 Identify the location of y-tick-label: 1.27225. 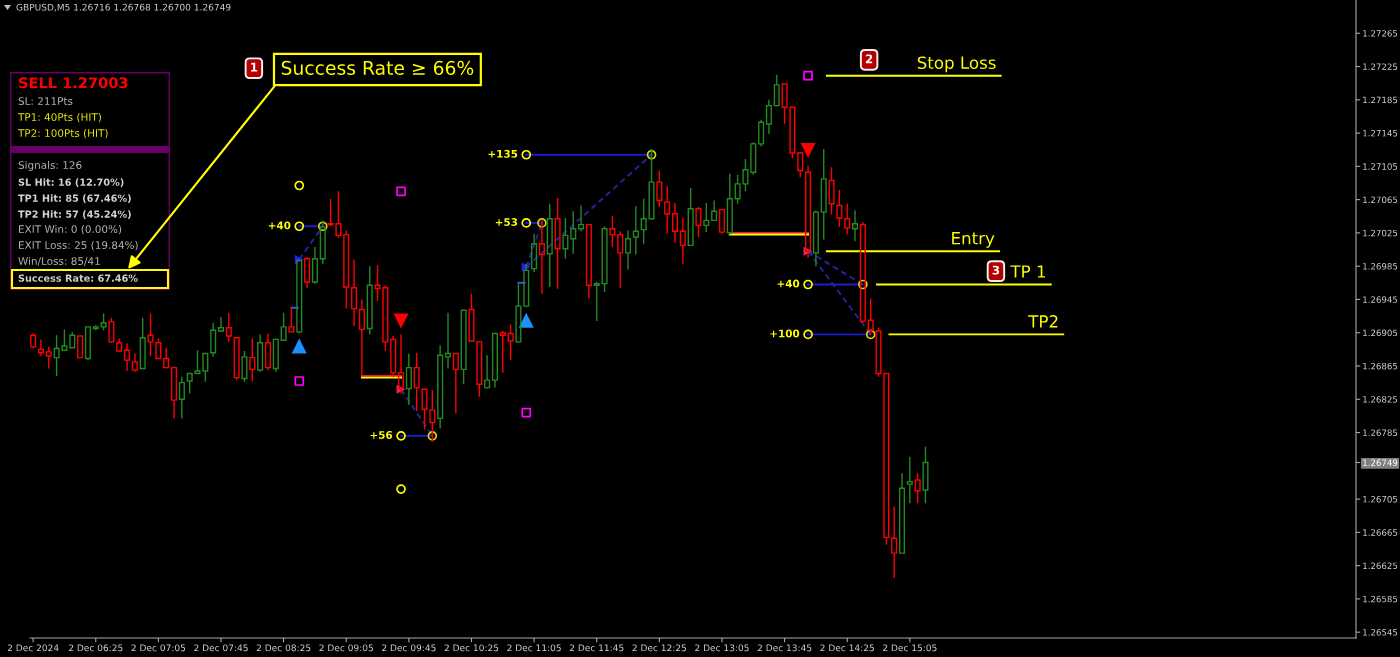
(1380, 66).